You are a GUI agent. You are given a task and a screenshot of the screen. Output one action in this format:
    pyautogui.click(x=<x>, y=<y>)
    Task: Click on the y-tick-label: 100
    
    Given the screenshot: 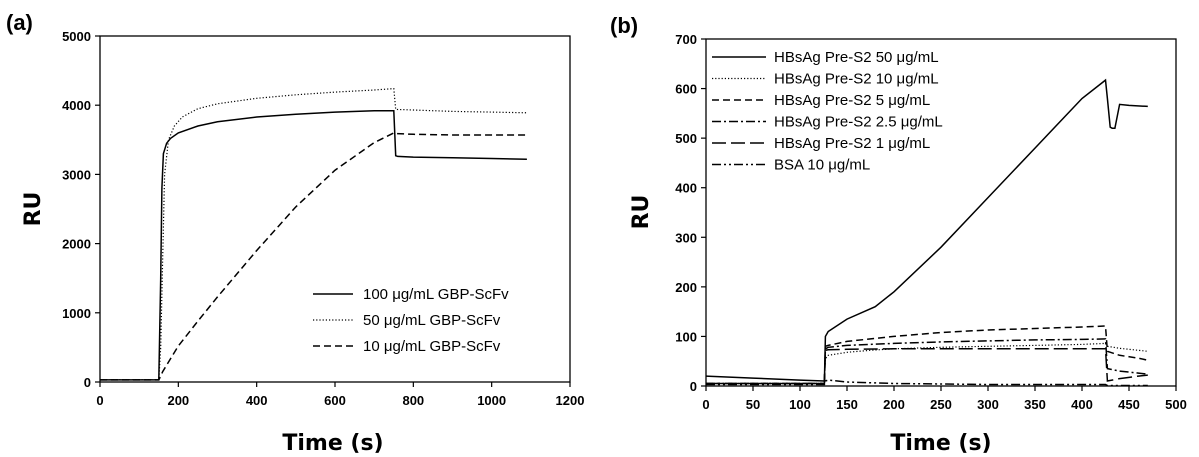 What is the action you would take?
    pyautogui.click(x=686, y=336)
    